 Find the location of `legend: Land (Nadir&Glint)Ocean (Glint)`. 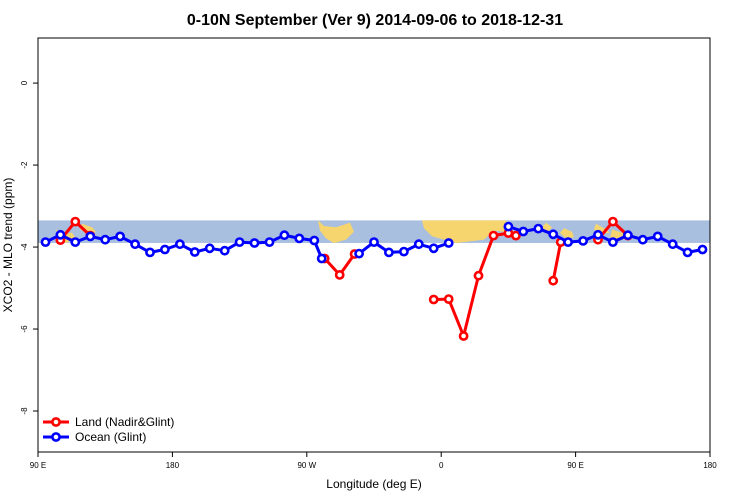

legend: Land (Nadir&Glint)Ocean (Glint) is located at coordinates (108, 429).